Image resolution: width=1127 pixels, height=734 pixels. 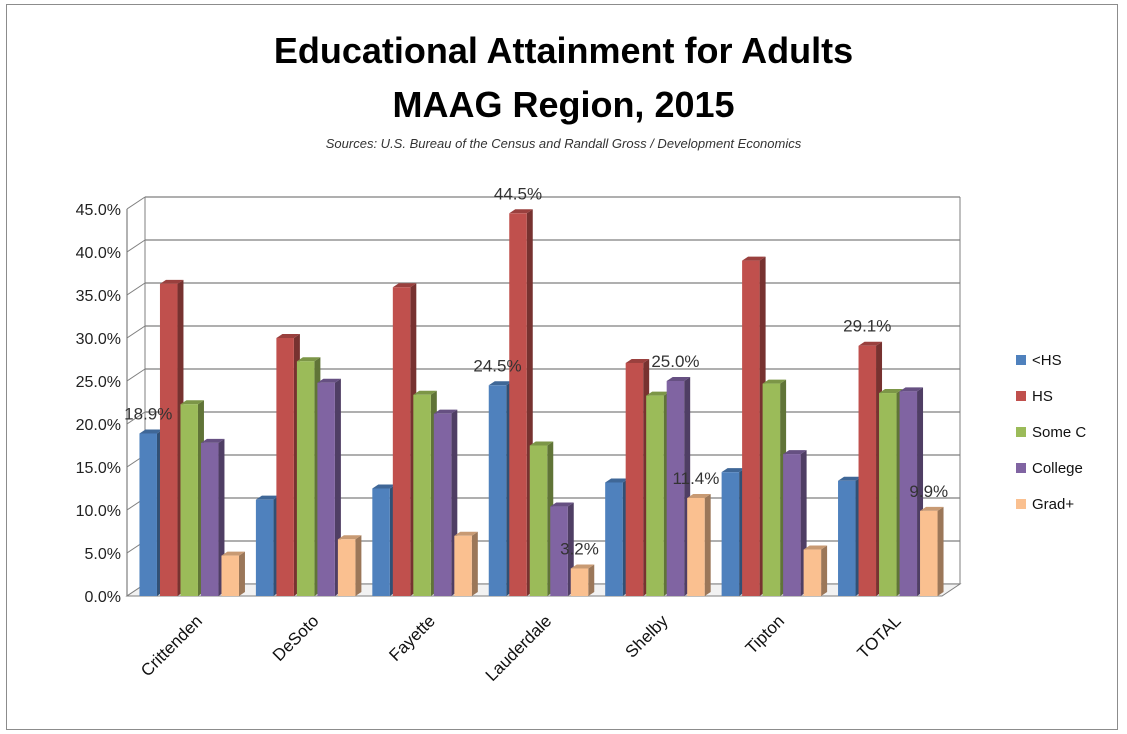 What do you see at coordinates (98, 253) in the screenshot?
I see `y-tick-label: 40.0%` at bounding box center [98, 253].